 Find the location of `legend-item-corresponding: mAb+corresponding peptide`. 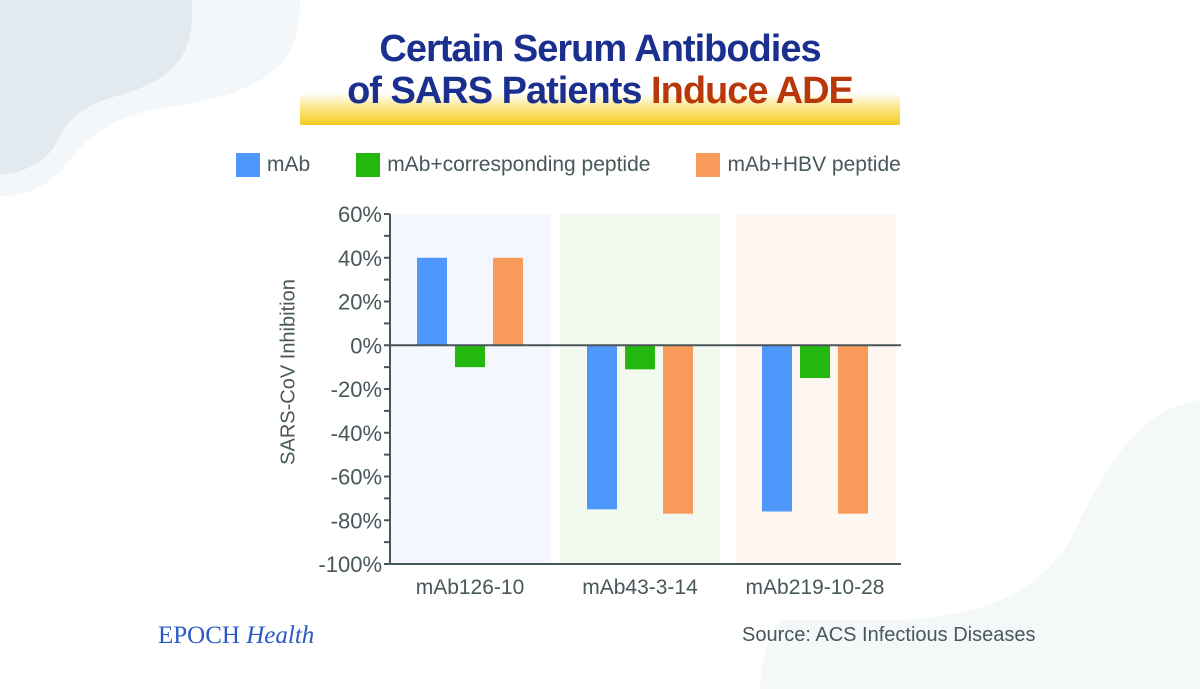

legend-item-corresponding: mAb+corresponding peptide is located at coordinates (503, 165).